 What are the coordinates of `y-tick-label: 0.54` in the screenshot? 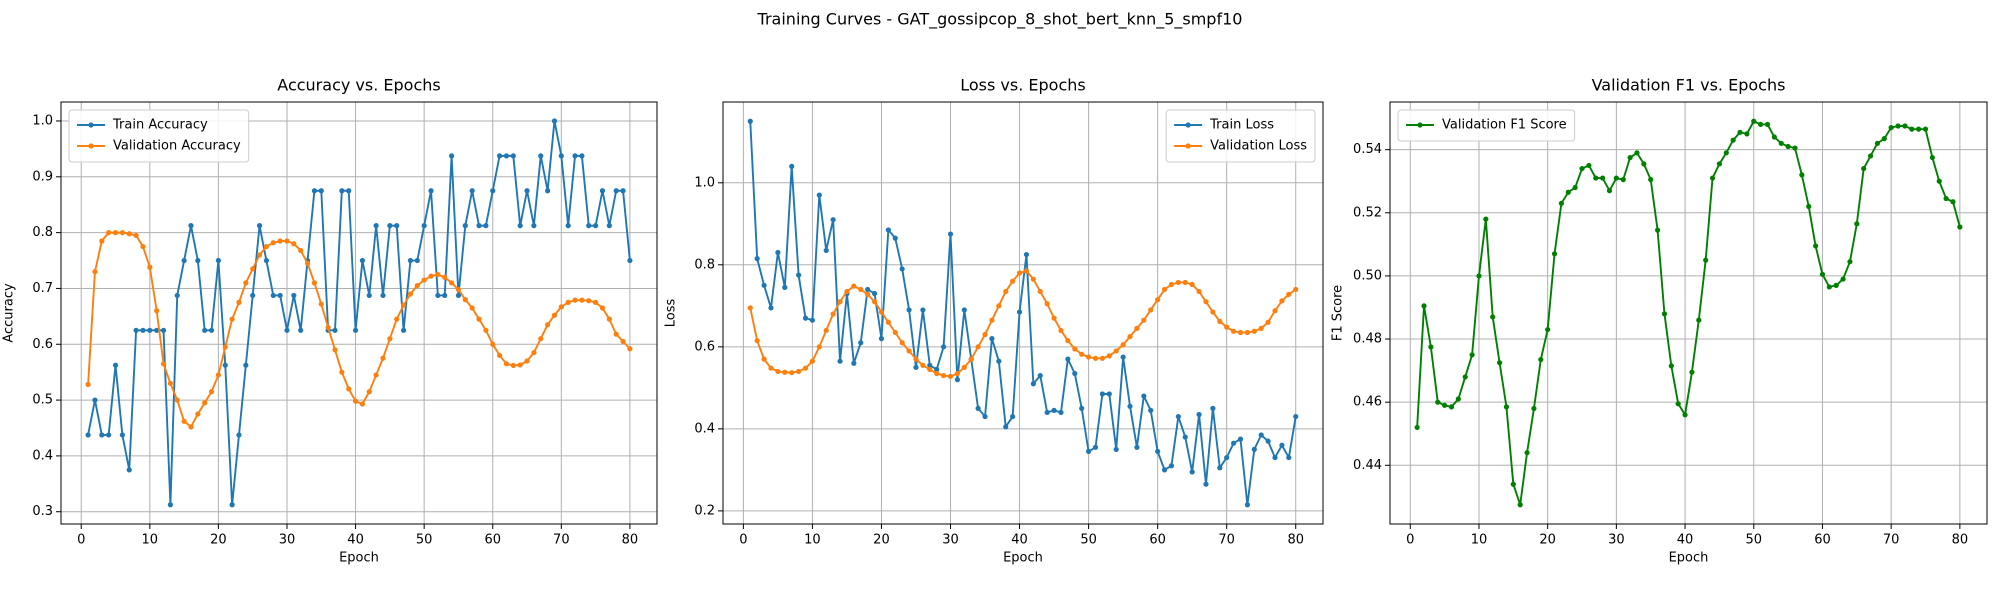 It's located at (1367, 149).